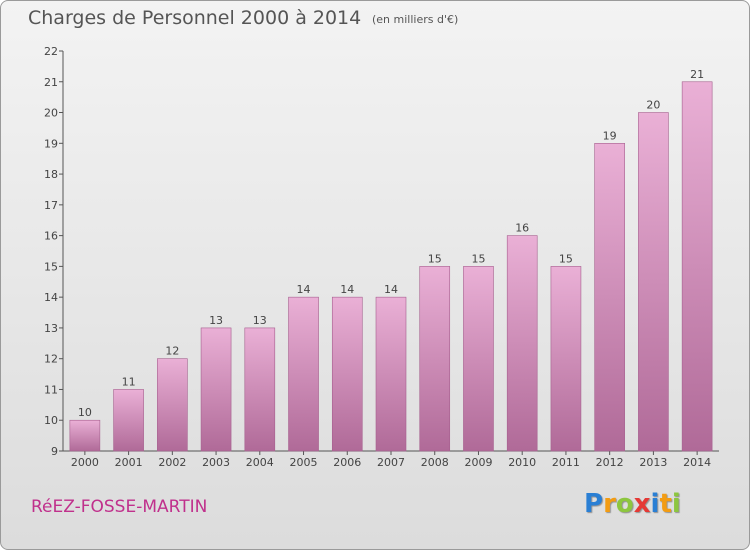 This screenshot has height=550, width=750. Describe the element at coordinates (85, 412) in the screenshot. I see `bar-value-label: 10` at that location.